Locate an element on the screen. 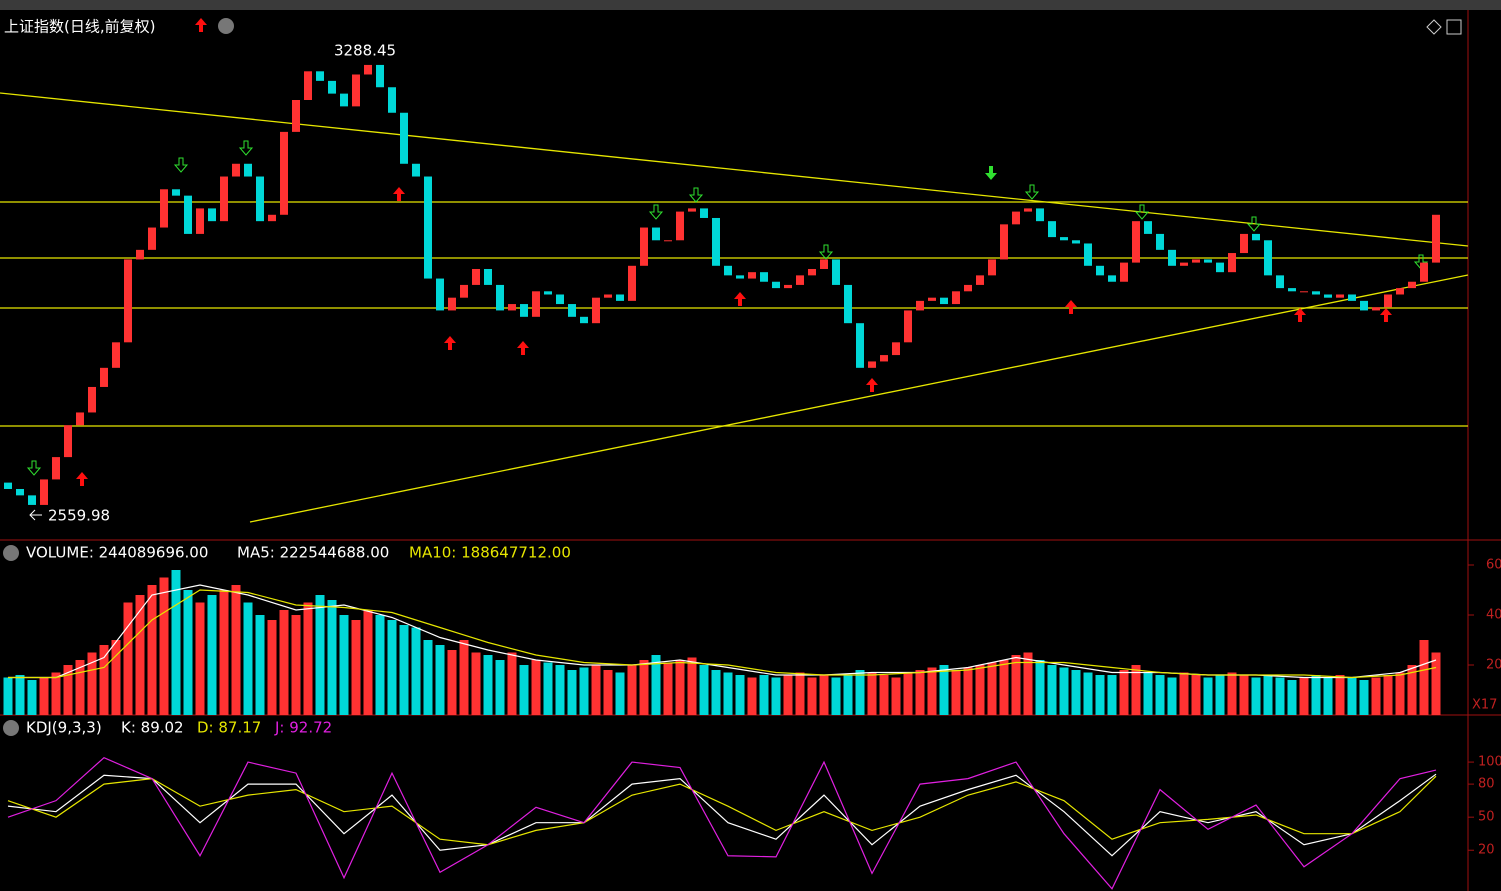  chart-title: 上证指数(日线,前复权) is located at coordinates (79, 27).